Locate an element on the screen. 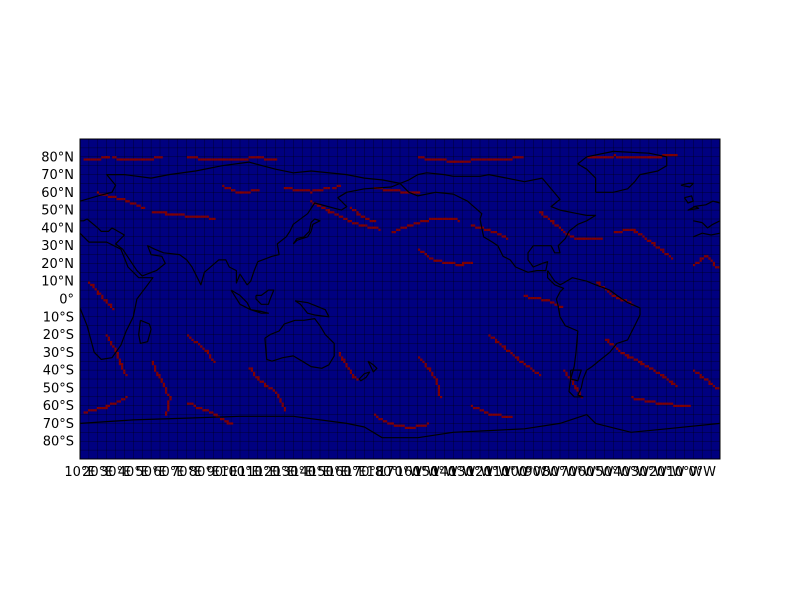 The image size is (800, 600). longitude-label: 50°E is located at coordinates (150, 472).